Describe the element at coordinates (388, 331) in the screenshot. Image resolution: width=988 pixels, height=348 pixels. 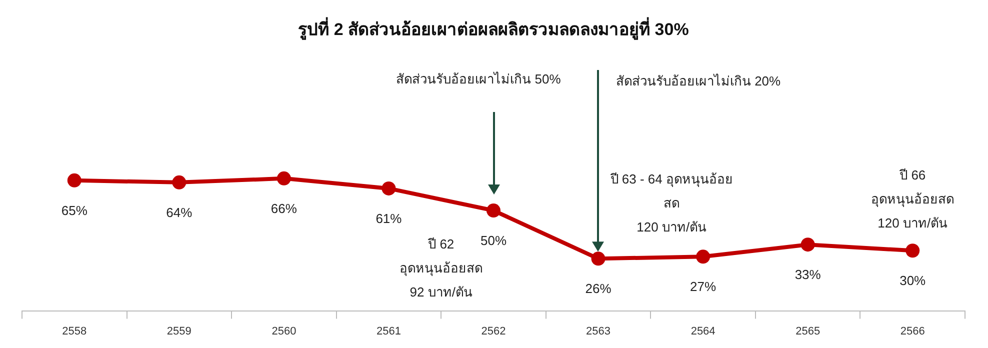
I see `x-tick-label: 2561` at that location.